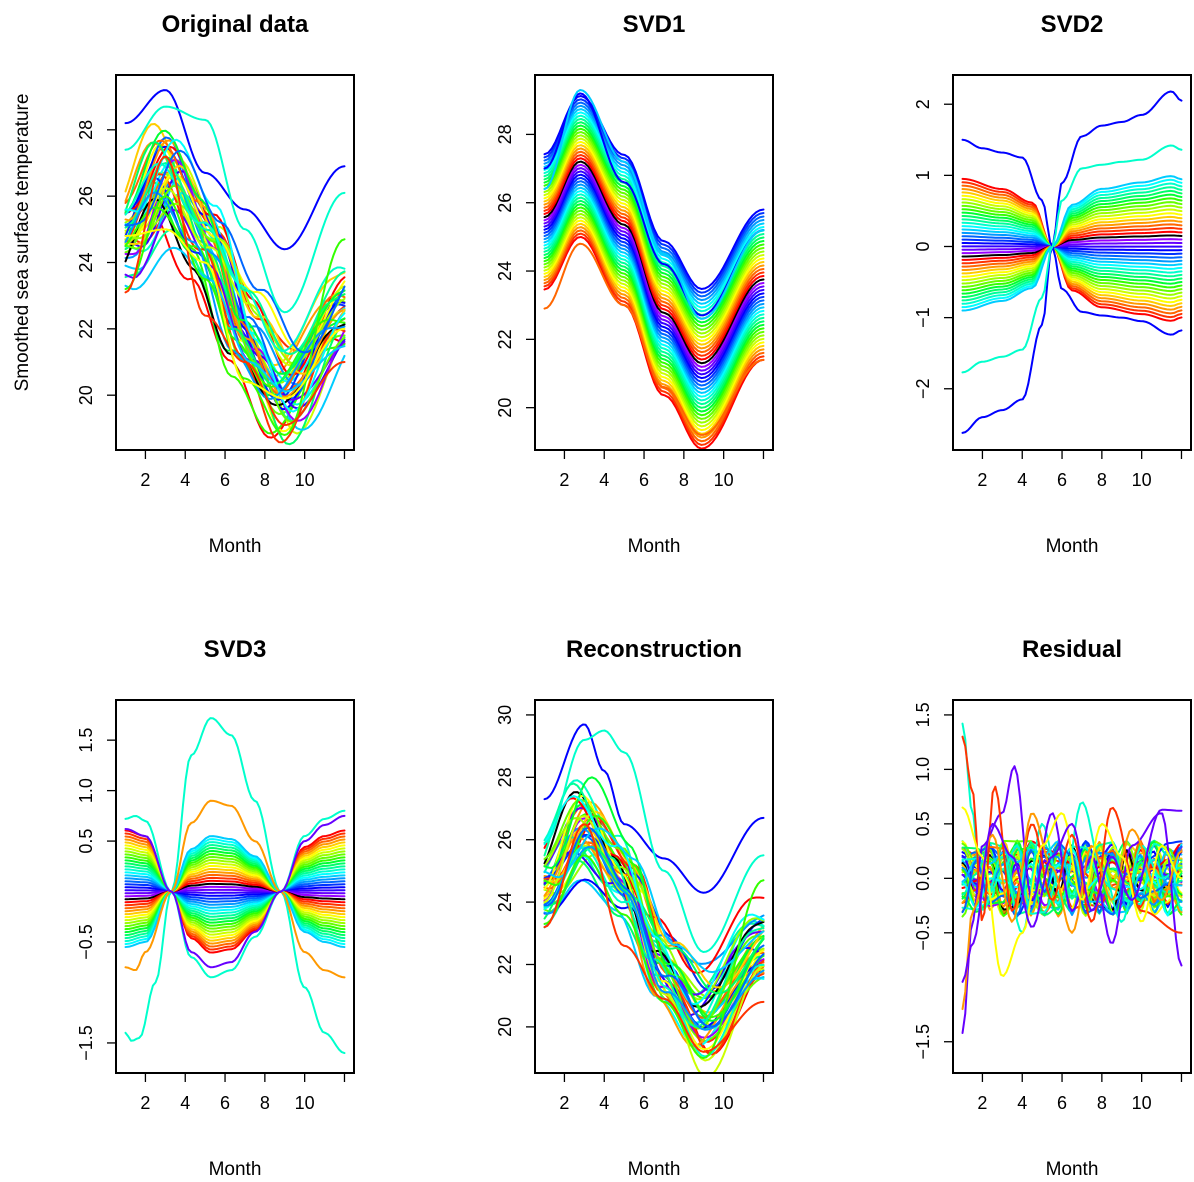  Describe the element at coordinates (923, 878) in the screenshot. I see `y-tick-label: 0.0` at that location.